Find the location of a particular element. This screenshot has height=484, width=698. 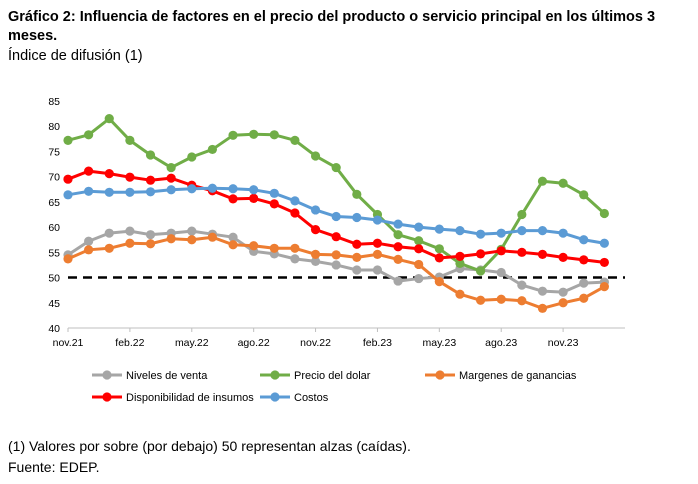

chart-subtitle: Índice de difusión (1) is located at coordinates (75, 56).